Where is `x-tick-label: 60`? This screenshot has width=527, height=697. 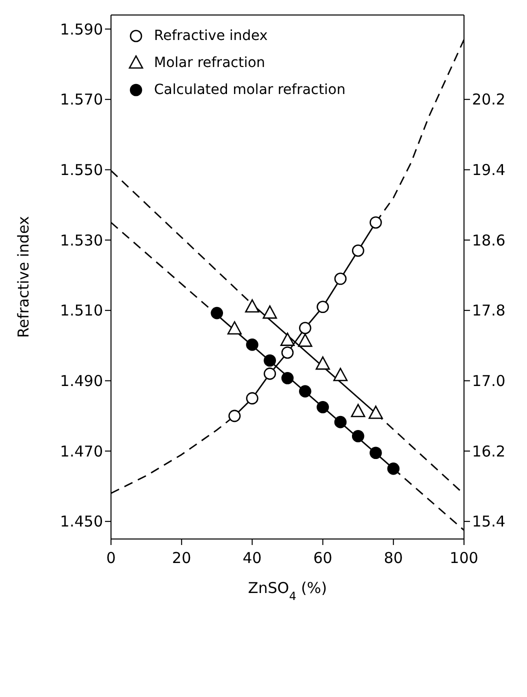
x-tick-label: 60 is located at coordinates (322, 558).